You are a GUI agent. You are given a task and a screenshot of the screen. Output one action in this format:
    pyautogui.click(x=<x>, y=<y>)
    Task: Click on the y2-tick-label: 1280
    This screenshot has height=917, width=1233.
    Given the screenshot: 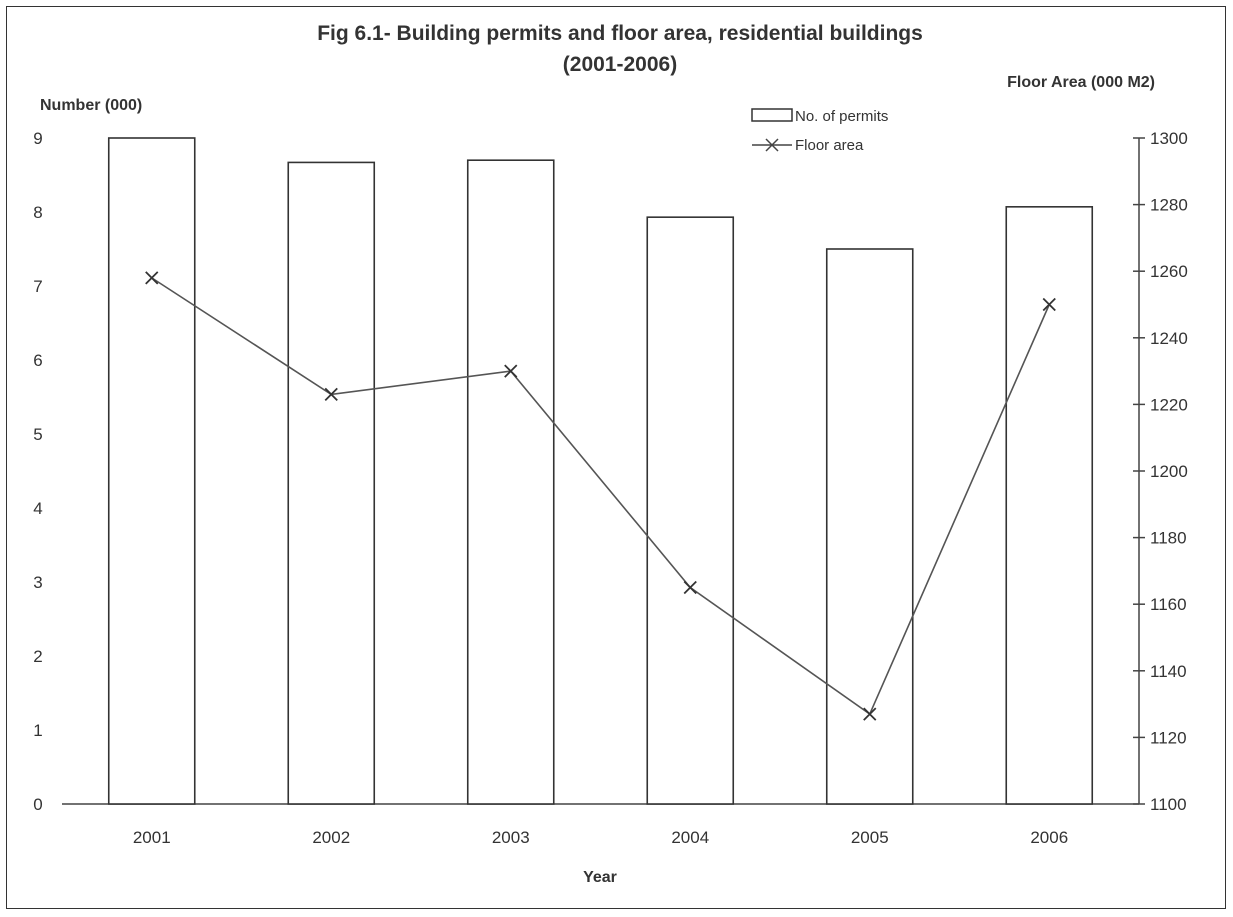 What is the action you would take?
    pyautogui.click(x=1169, y=205)
    